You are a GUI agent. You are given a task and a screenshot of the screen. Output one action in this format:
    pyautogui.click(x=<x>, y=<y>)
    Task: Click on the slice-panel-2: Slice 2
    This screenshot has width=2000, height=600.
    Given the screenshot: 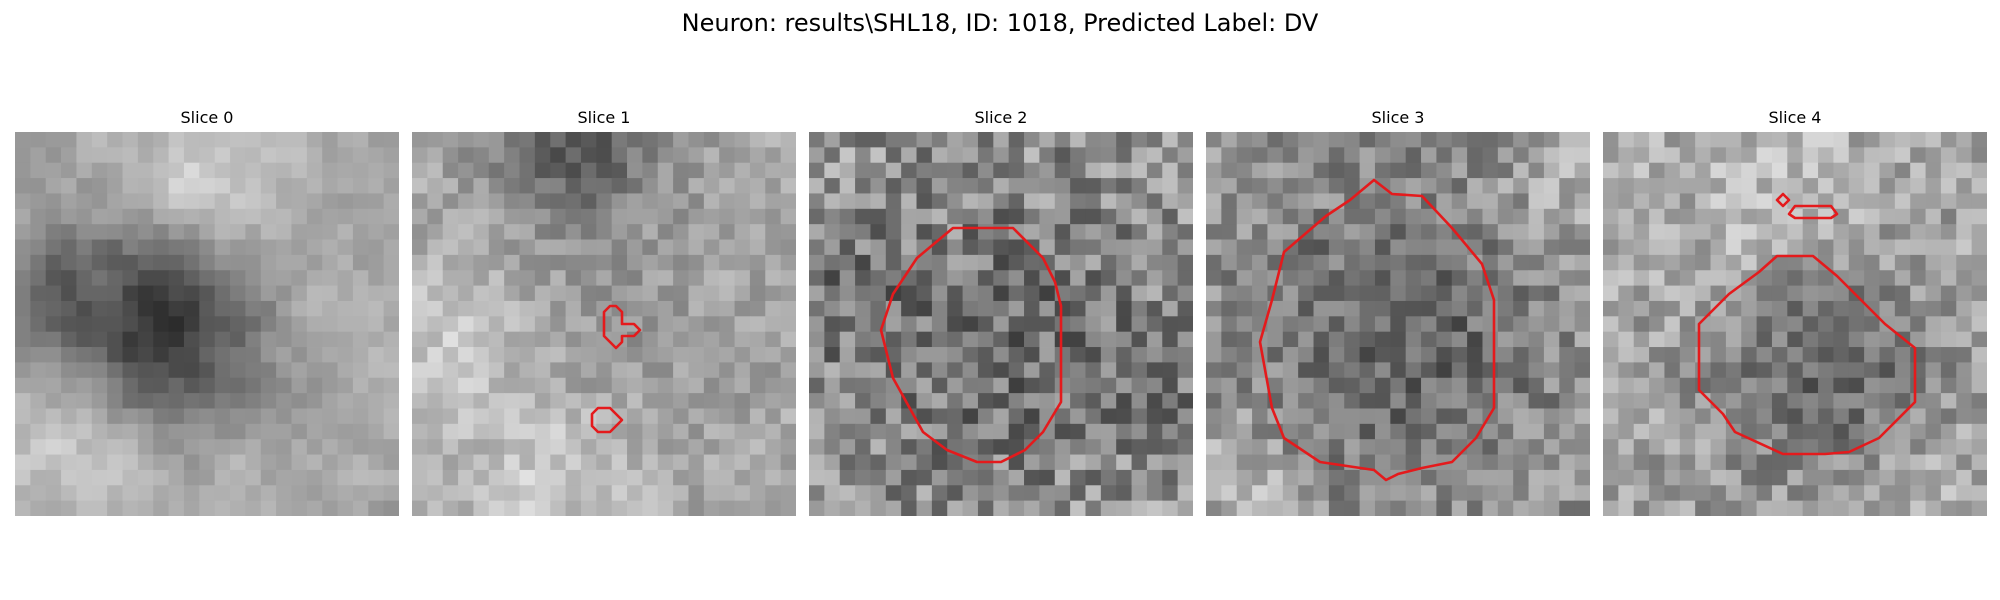 What is the action you would take?
    pyautogui.click(x=1001, y=312)
    